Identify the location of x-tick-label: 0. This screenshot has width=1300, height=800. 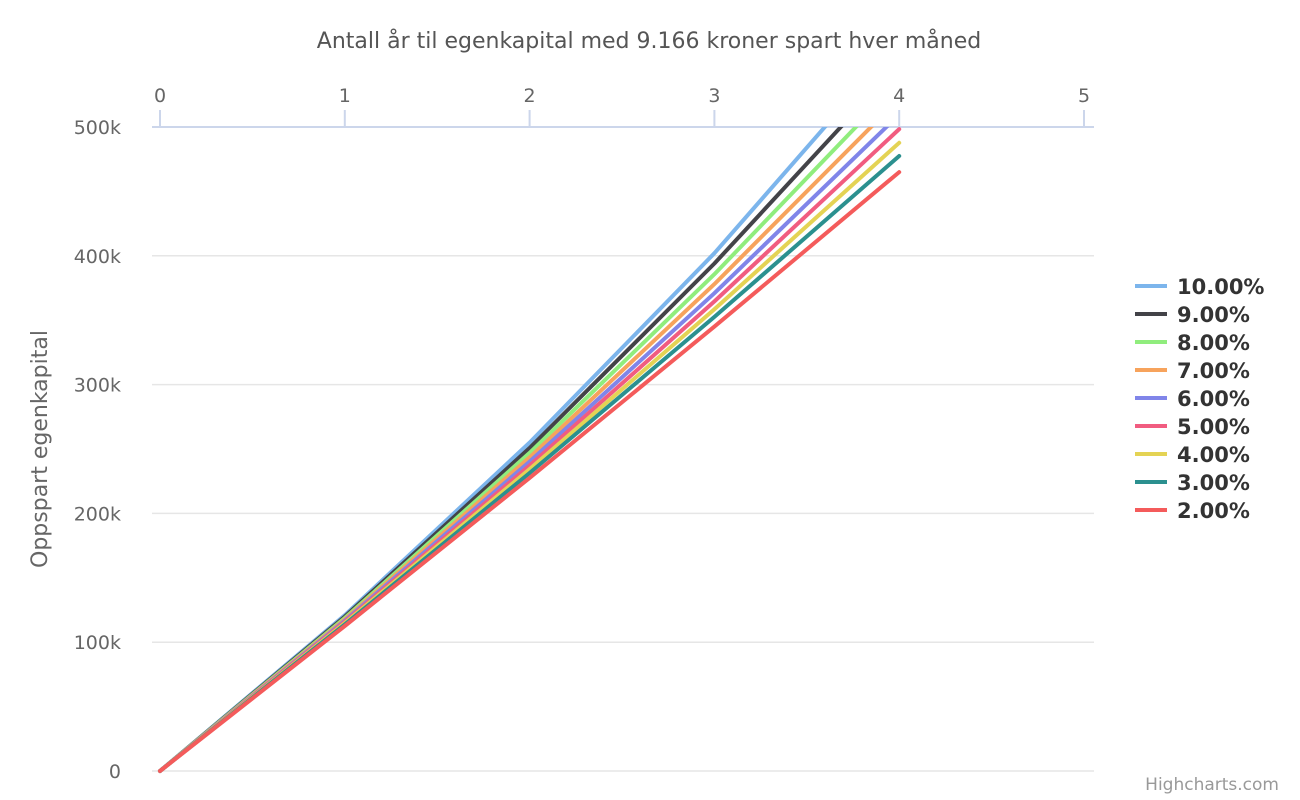
(160, 96).